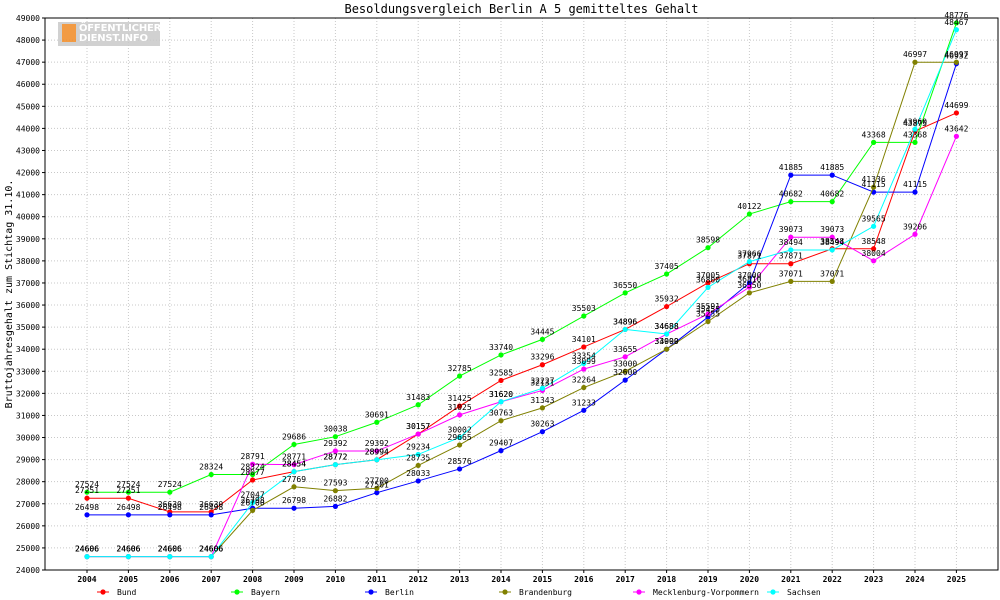 This screenshot has width=1000, height=600. Describe the element at coordinates (294, 457) in the screenshot. I see `data-label: 28771` at that location.